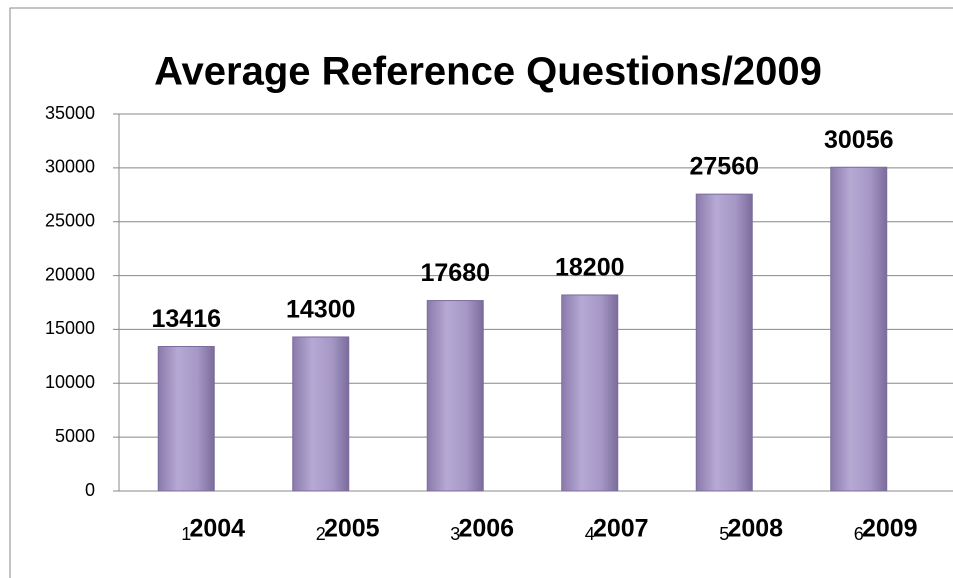 Image resolution: width=953 pixels, height=578 pixels. I want to click on x-tick-label: 1, so click(186, 534).